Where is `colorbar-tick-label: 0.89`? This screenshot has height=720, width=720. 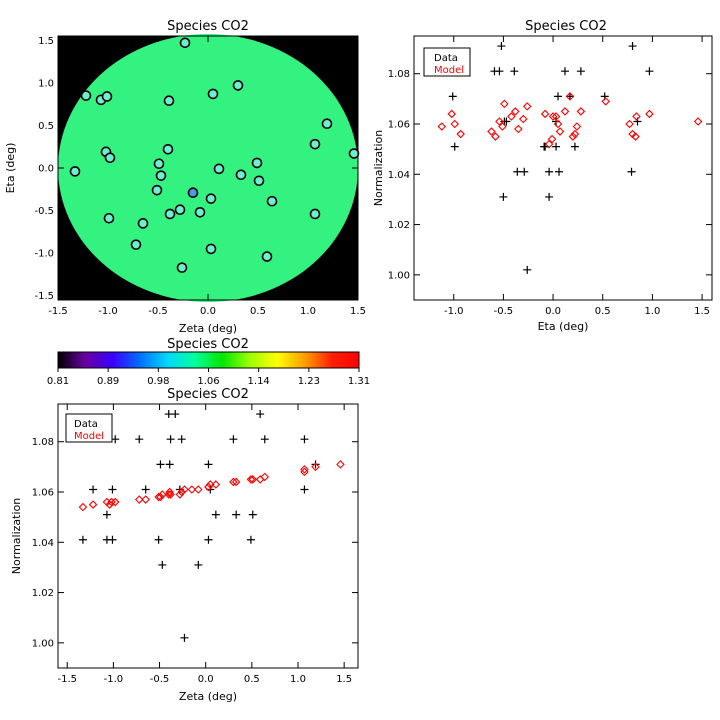 colorbar-tick-label: 0.89 is located at coordinates (108, 381).